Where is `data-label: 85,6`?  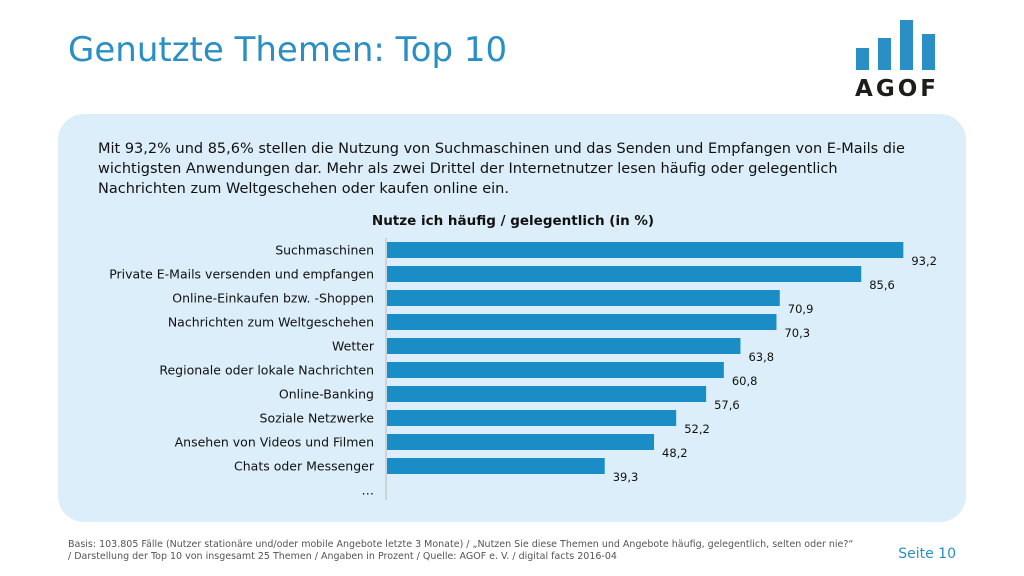
data-label: 85,6 is located at coordinates (882, 285).